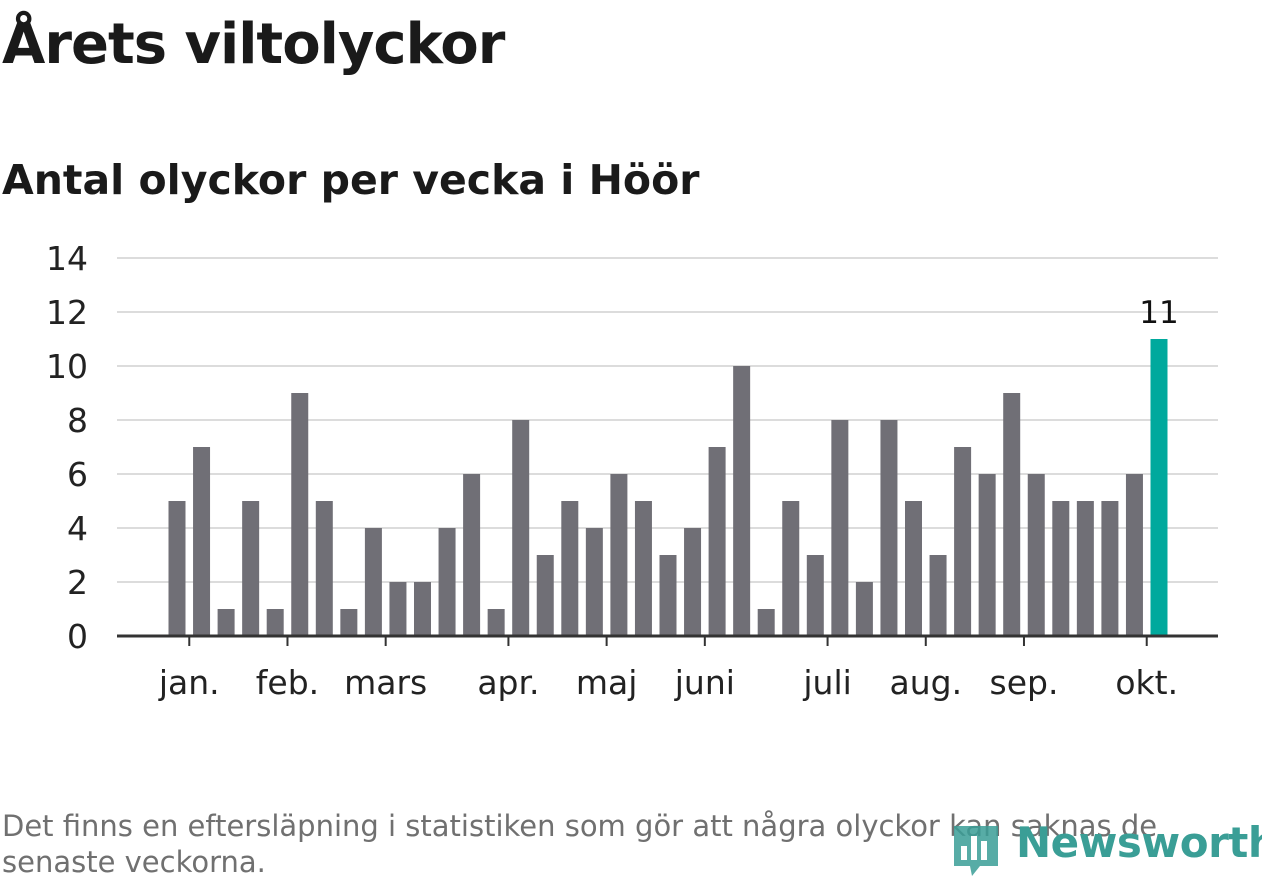 This screenshot has width=1262, height=880. What do you see at coordinates (67, 258) in the screenshot?
I see `y-tick-label: 14` at bounding box center [67, 258].